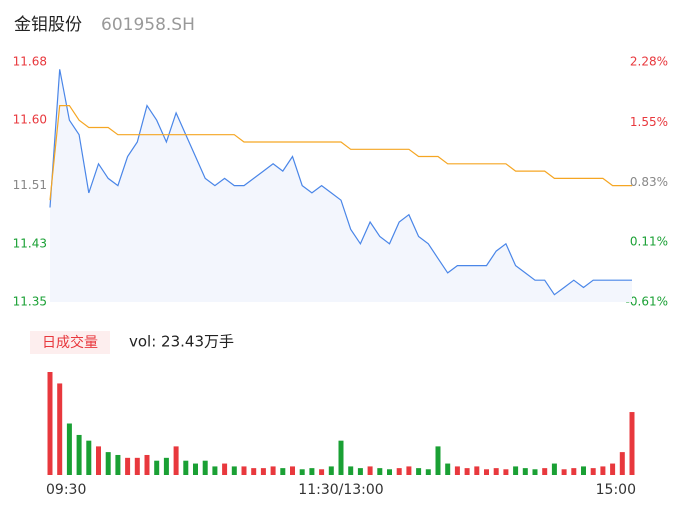 Image resolution: width=686 pixels, height=524 pixels. What do you see at coordinates (66, 490) in the screenshot?
I see `x-tick-label: 09:30` at bounding box center [66, 490].